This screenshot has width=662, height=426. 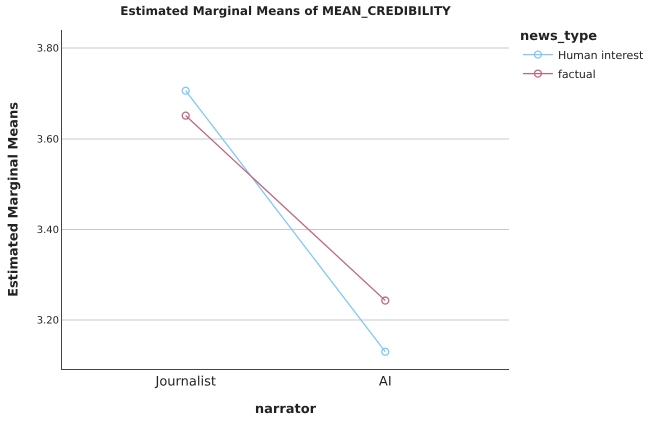 What do you see at coordinates (185, 382) in the screenshot?
I see `x-tick-label: Journalist` at bounding box center [185, 382].